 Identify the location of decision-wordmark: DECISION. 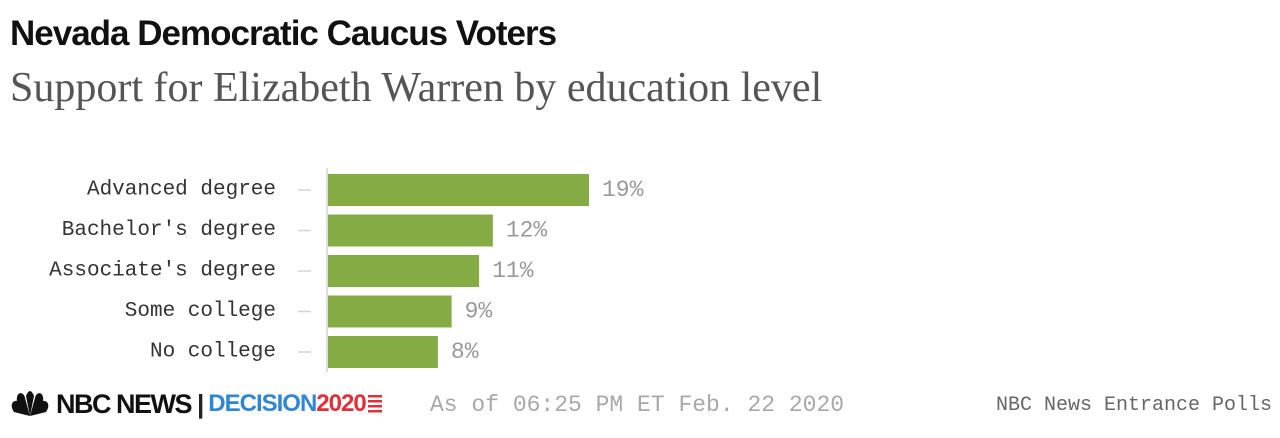
(262, 403).